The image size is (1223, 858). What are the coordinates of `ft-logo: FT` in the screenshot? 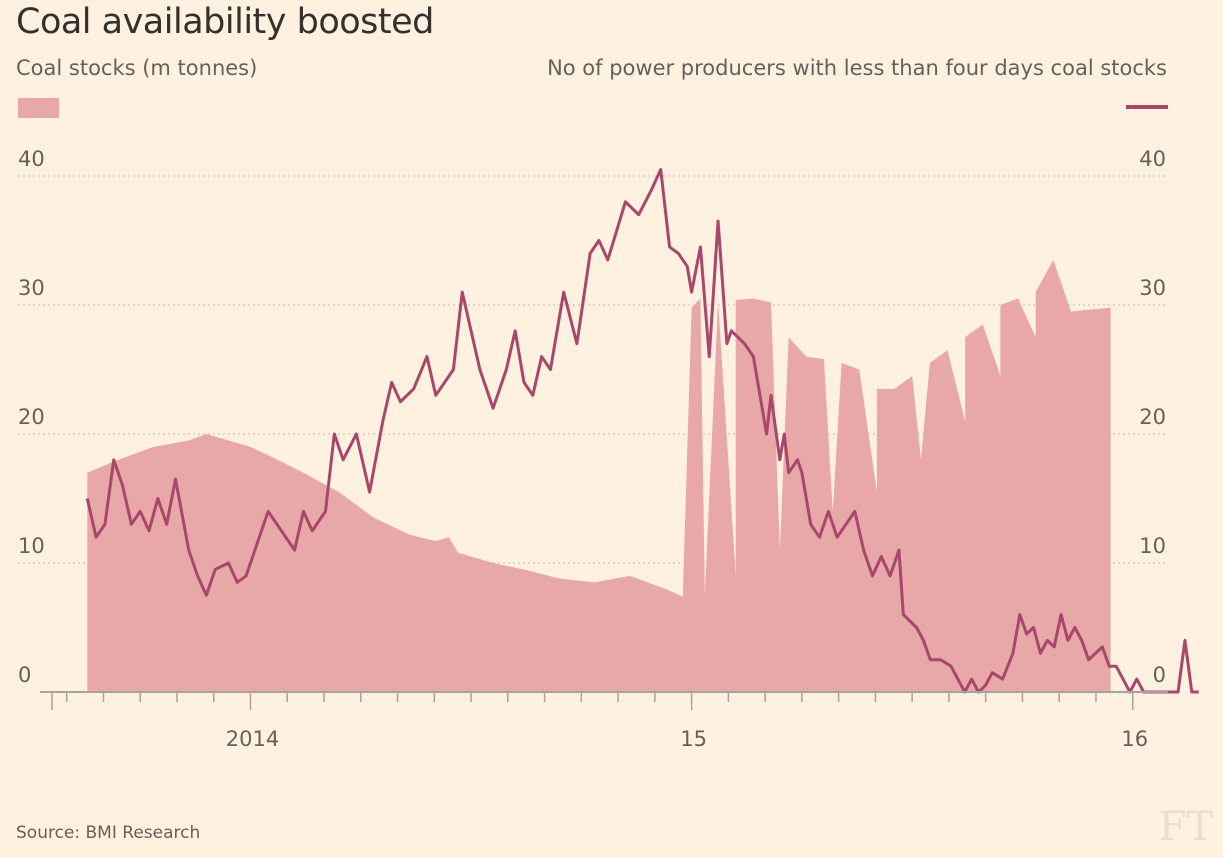 It's located at (1185, 827).